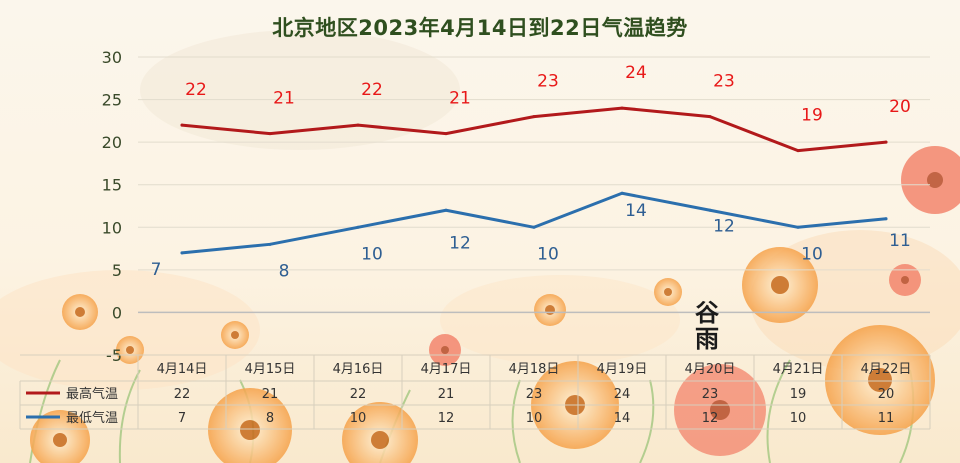 The image size is (960, 463). Describe the element at coordinates (636, 73) in the screenshot. I see `data-label: 24` at that location.